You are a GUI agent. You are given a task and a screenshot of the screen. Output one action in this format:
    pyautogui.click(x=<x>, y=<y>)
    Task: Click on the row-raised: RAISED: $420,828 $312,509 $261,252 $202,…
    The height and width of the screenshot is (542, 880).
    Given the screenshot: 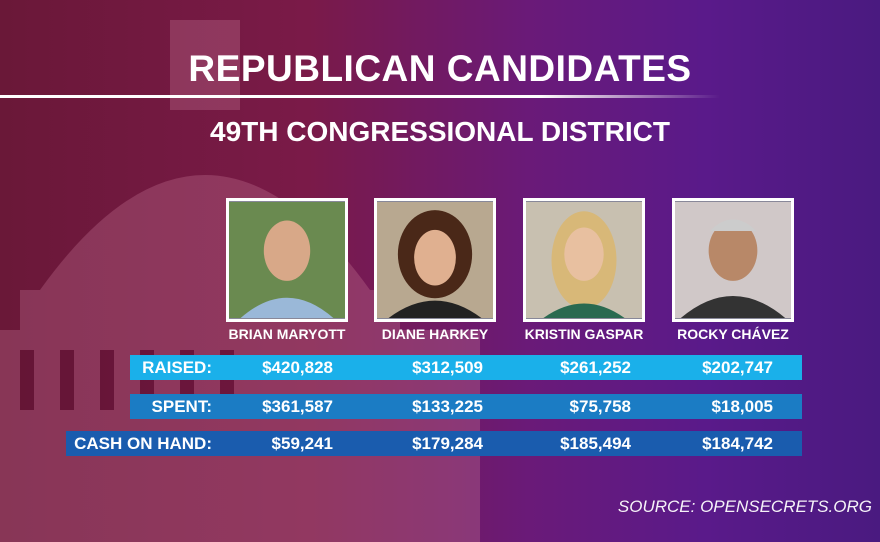 What is the action you would take?
    pyautogui.click(x=466, y=367)
    